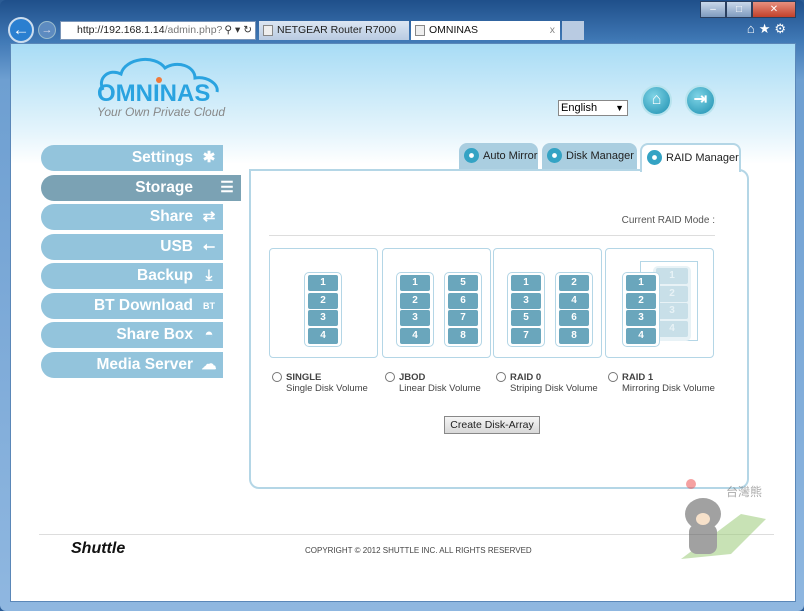 The image size is (804, 611). What do you see at coordinates (510, 156) in the screenshot?
I see `tab-label: Auto Mirror` at bounding box center [510, 156].